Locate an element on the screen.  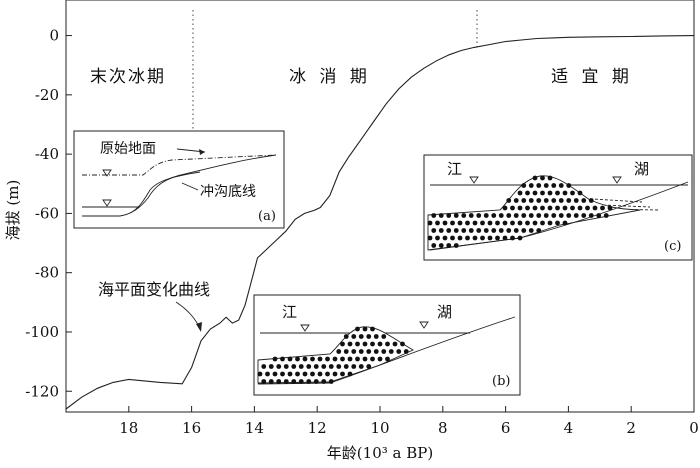
inset-c-river-label: 江 is located at coordinates (454, 169).